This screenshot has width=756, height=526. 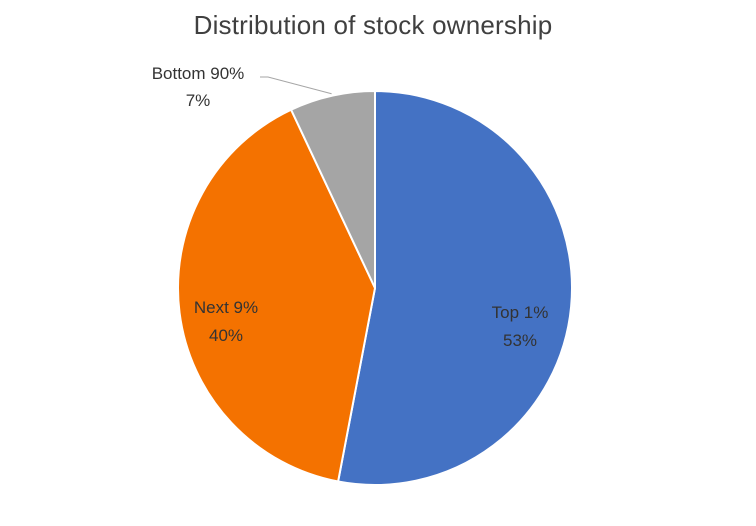 I want to click on slice-name-label-top-1: Top 1%, so click(x=520, y=312).